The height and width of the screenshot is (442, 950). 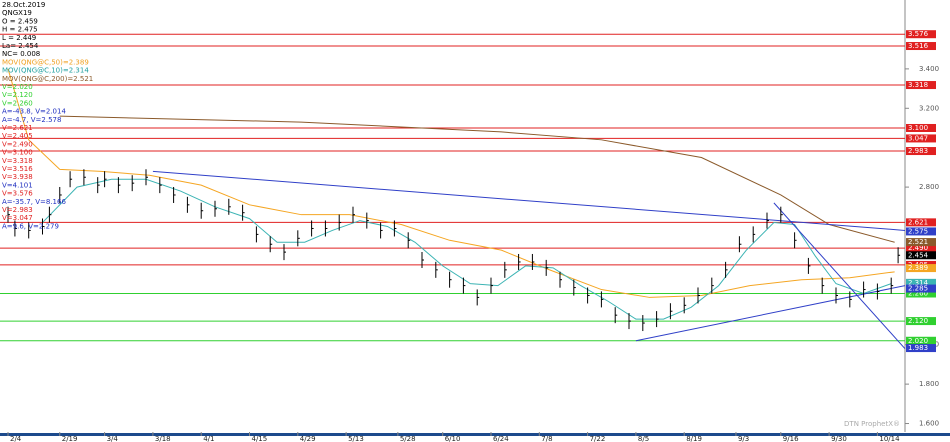 I want to click on info-line: V=2.490, so click(x=17, y=144).